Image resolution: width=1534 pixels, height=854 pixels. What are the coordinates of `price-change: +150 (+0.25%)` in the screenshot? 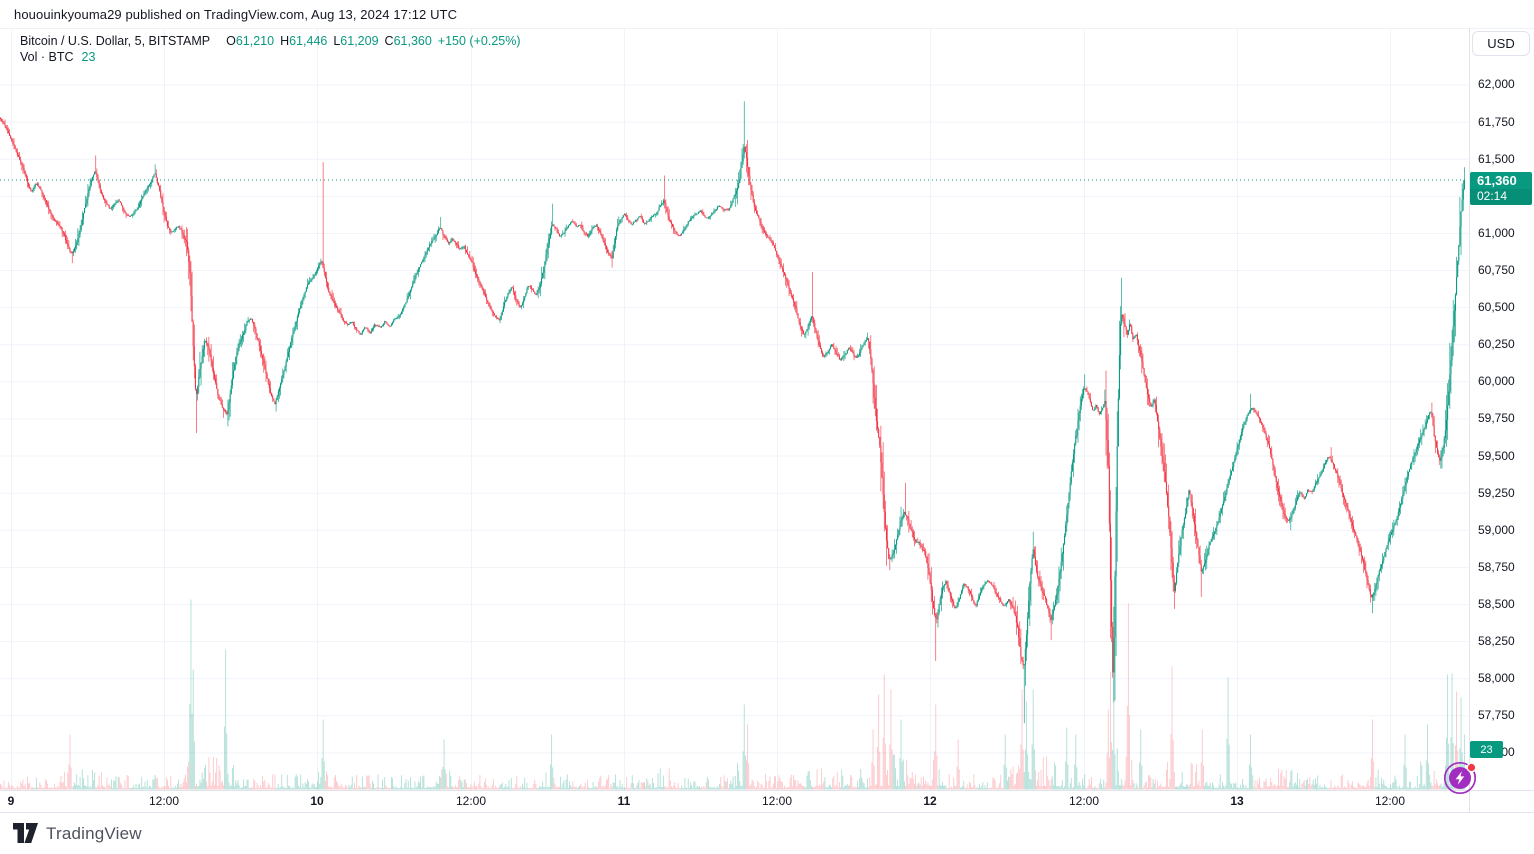 It's located at (479, 41).